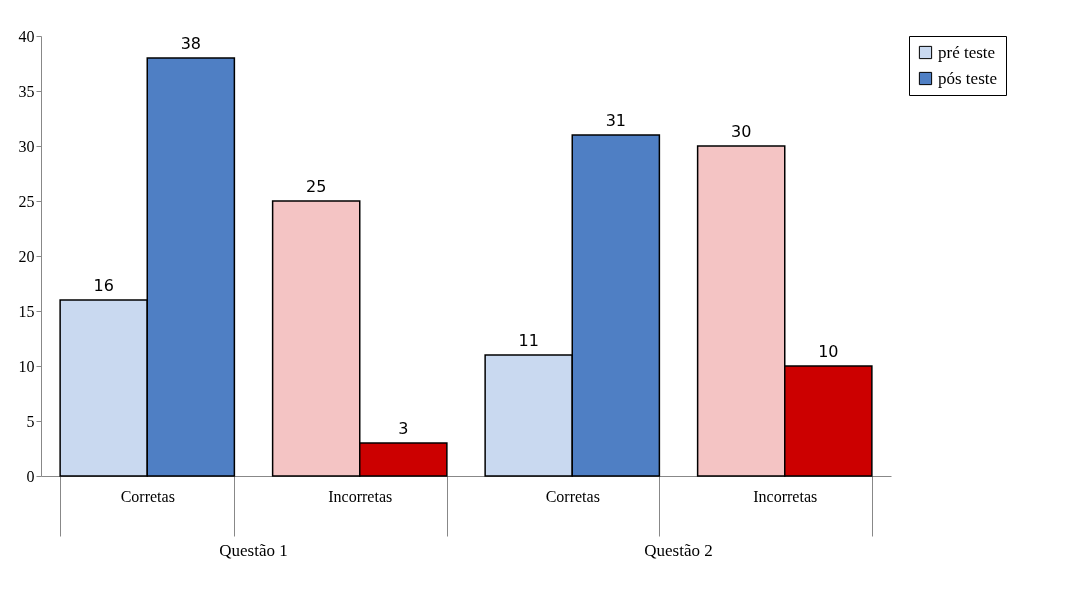 Image resolution: width=1090 pixels, height=600 pixels. I want to click on data-label: 25, so click(316, 186).